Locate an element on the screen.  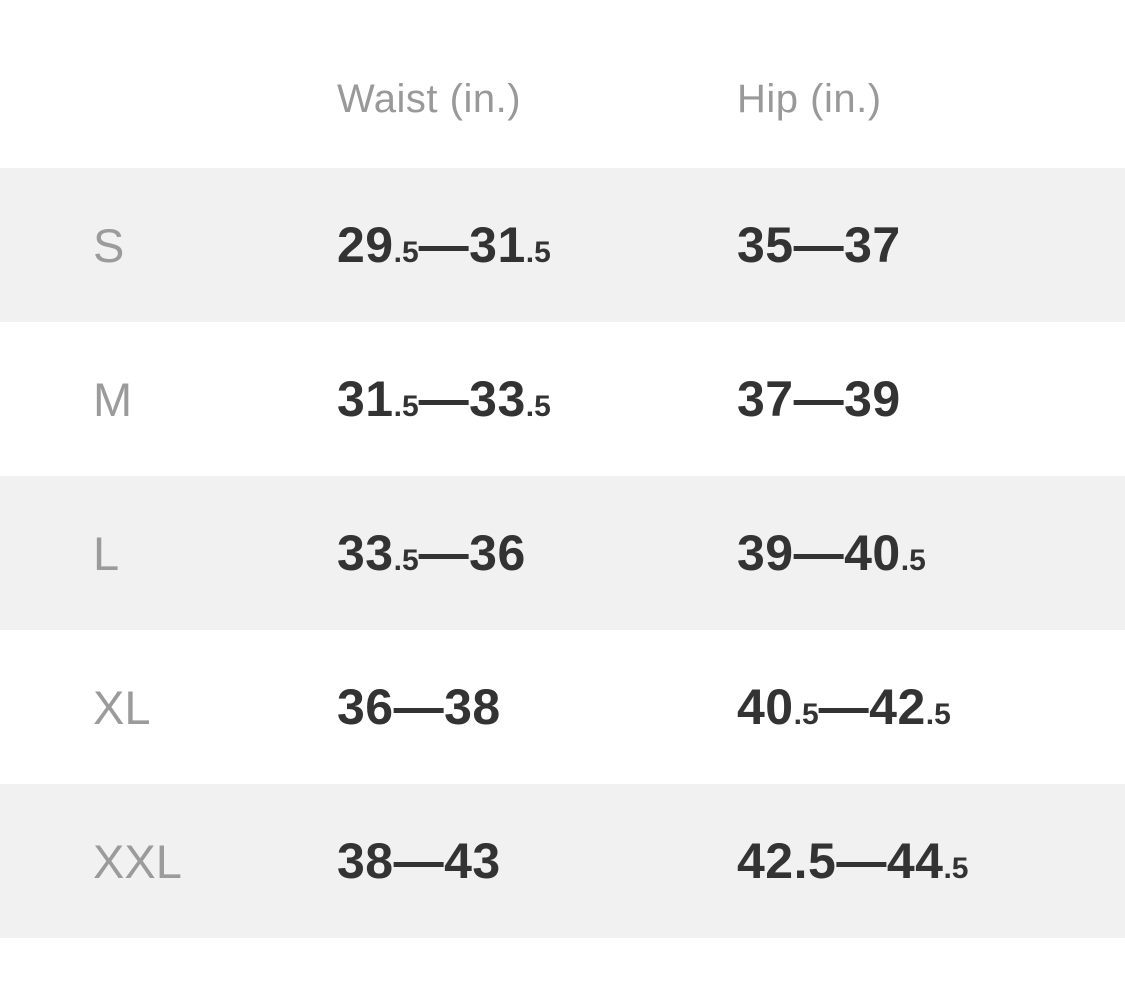
size-label: XL is located at coordinates (122, 707).